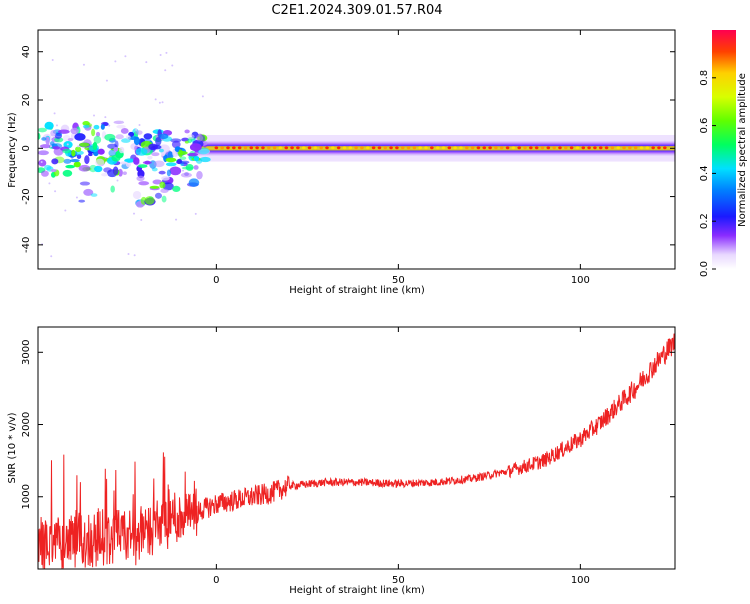  I want to click on spectrogram-xtick-label: 50, so click(398, 280).